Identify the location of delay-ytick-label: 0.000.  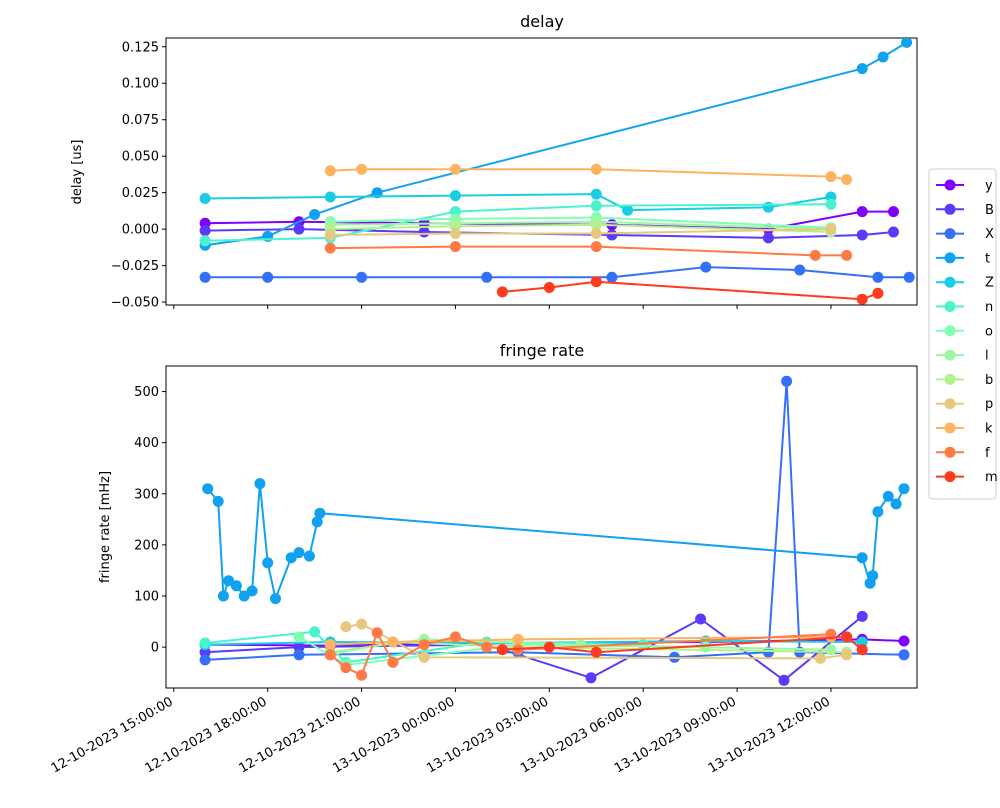
(140, 230).